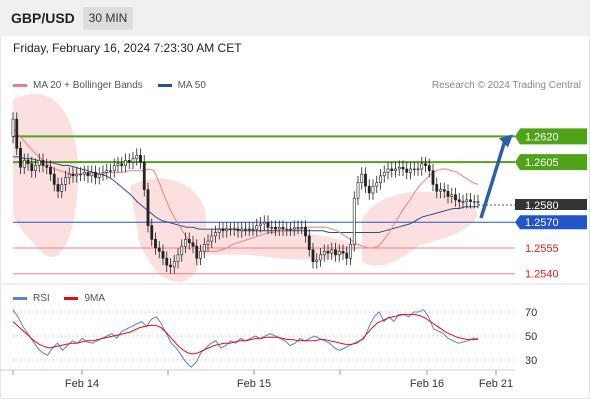  What do you see at coordinates (542, 223) in the screenshot?
I see `price-tag-label: 1.2570` at bounding box center [542, 223].